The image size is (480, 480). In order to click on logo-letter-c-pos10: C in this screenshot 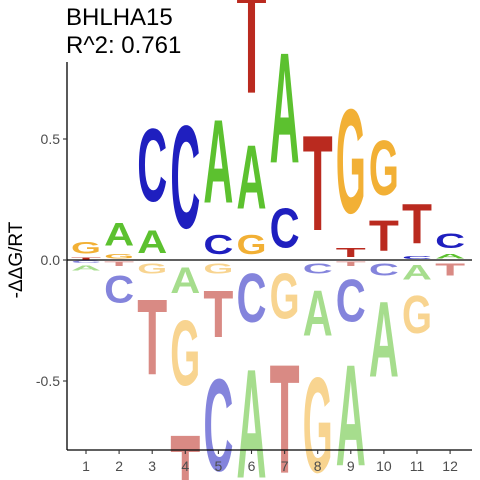, I will do `click(384, 270)`.